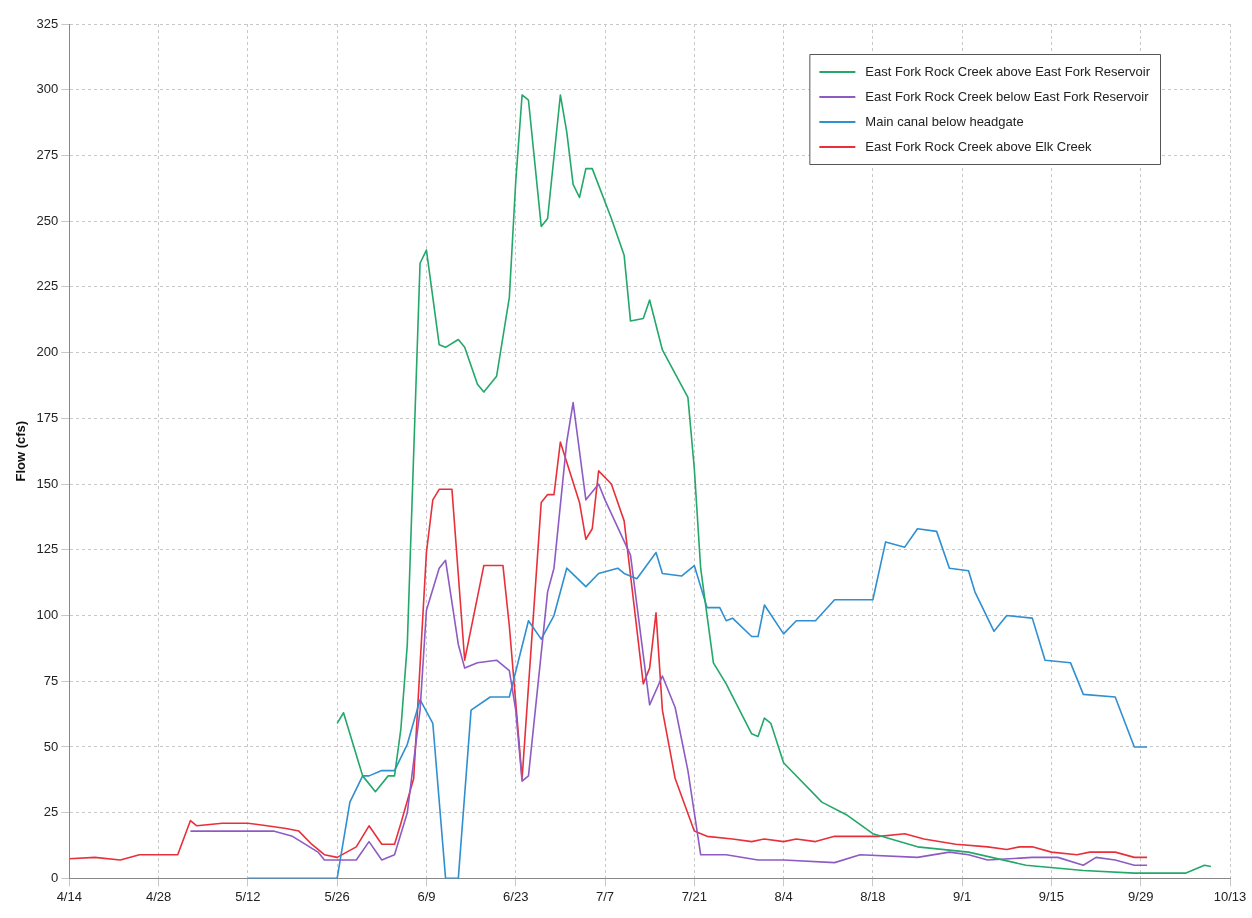 Image resolution: width=1252 pixels, height=918 pixels. I want to click on legend-label: East Fork Rock Creek above Elk Creek, so click(978, 146).